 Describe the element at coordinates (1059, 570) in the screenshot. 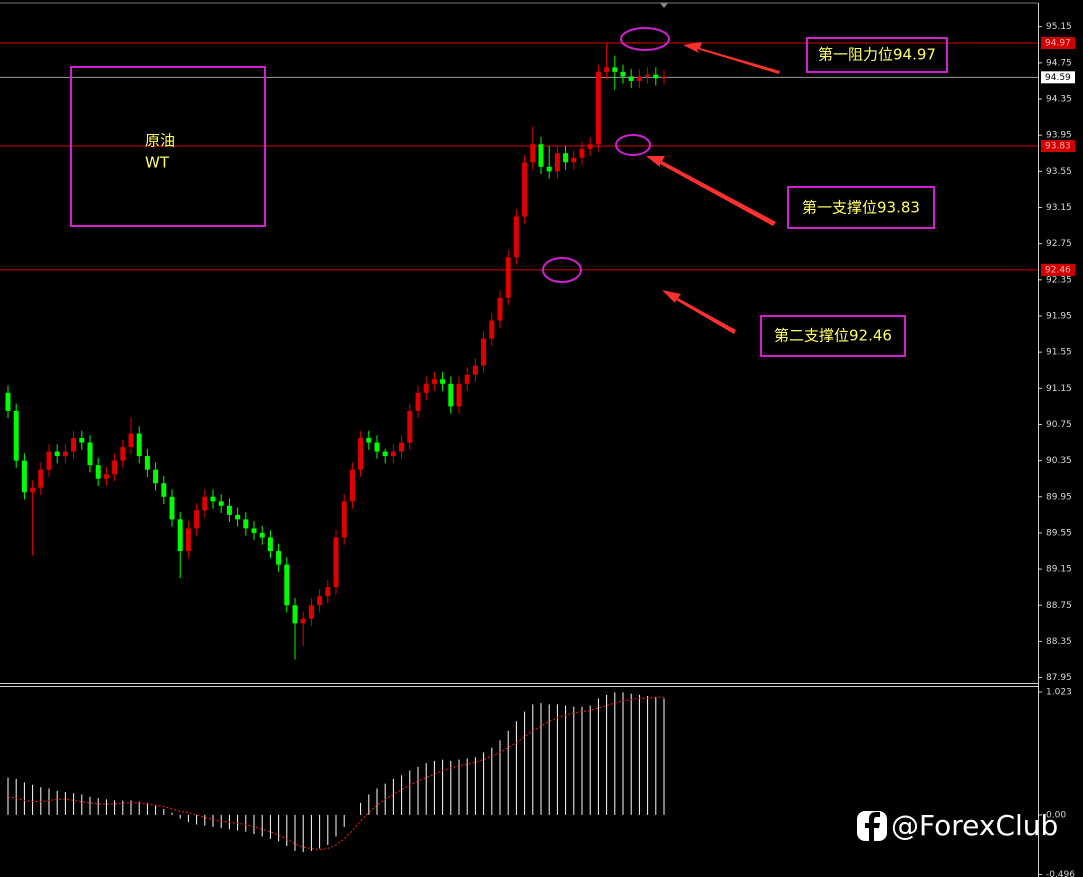

I see `y-tick-label: 89.15` at that location.